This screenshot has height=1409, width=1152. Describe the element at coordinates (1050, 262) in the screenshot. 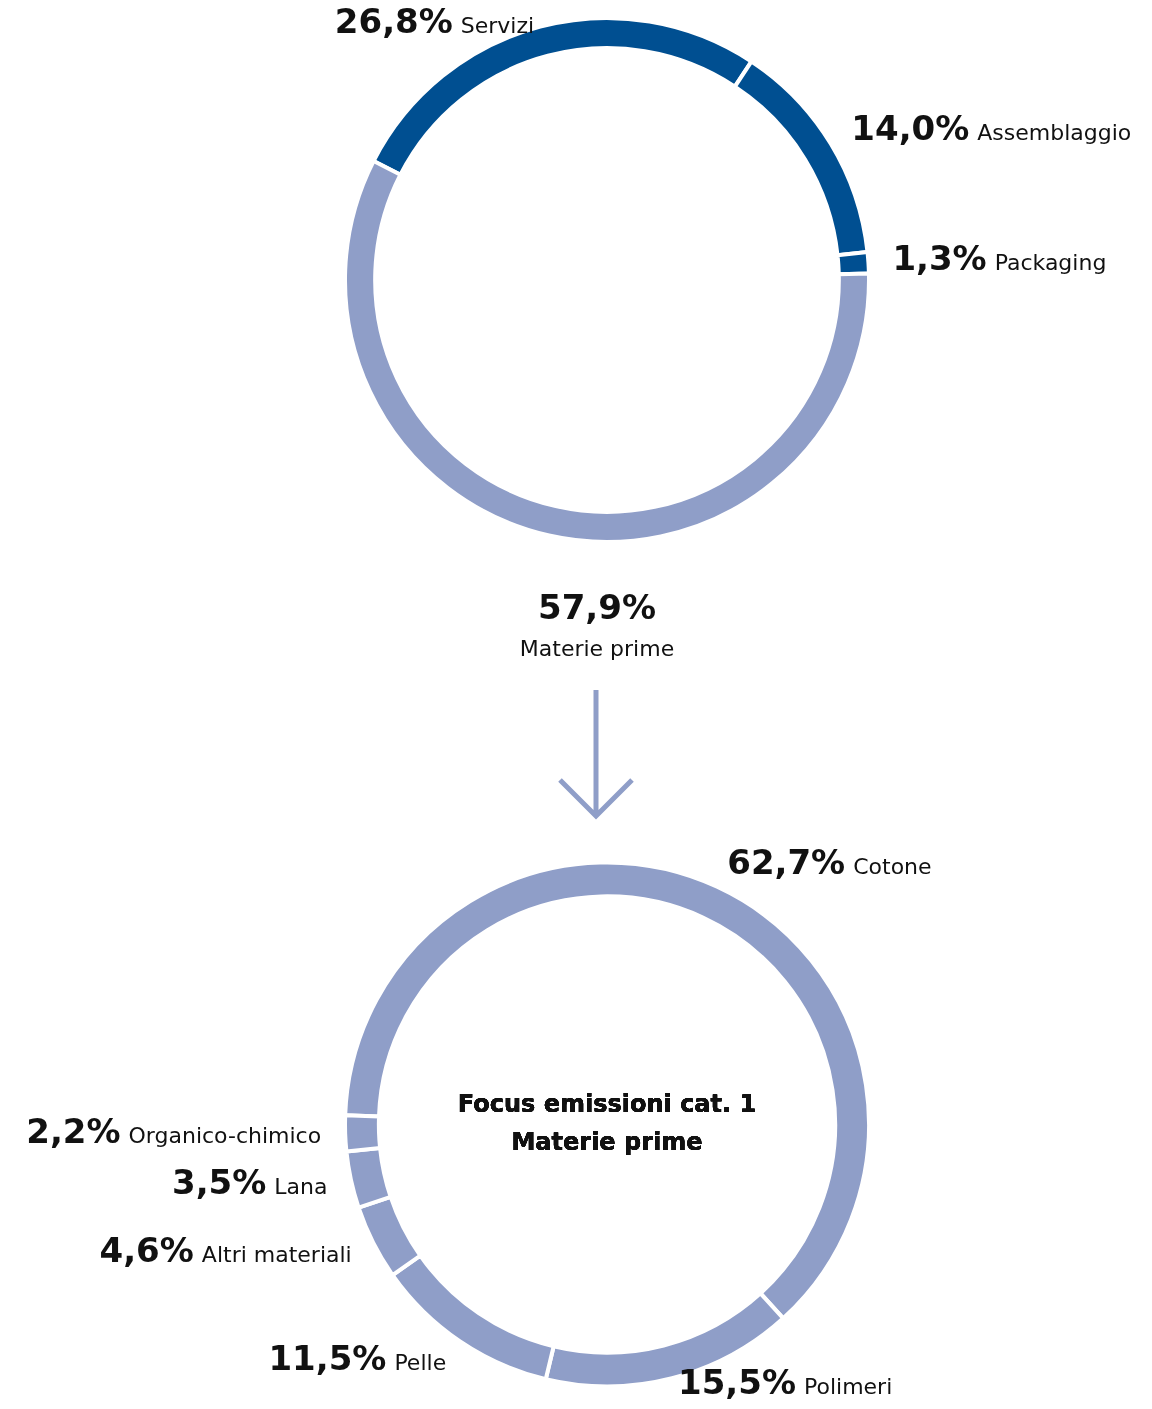

I see `slice-label: Packaging` at that location.